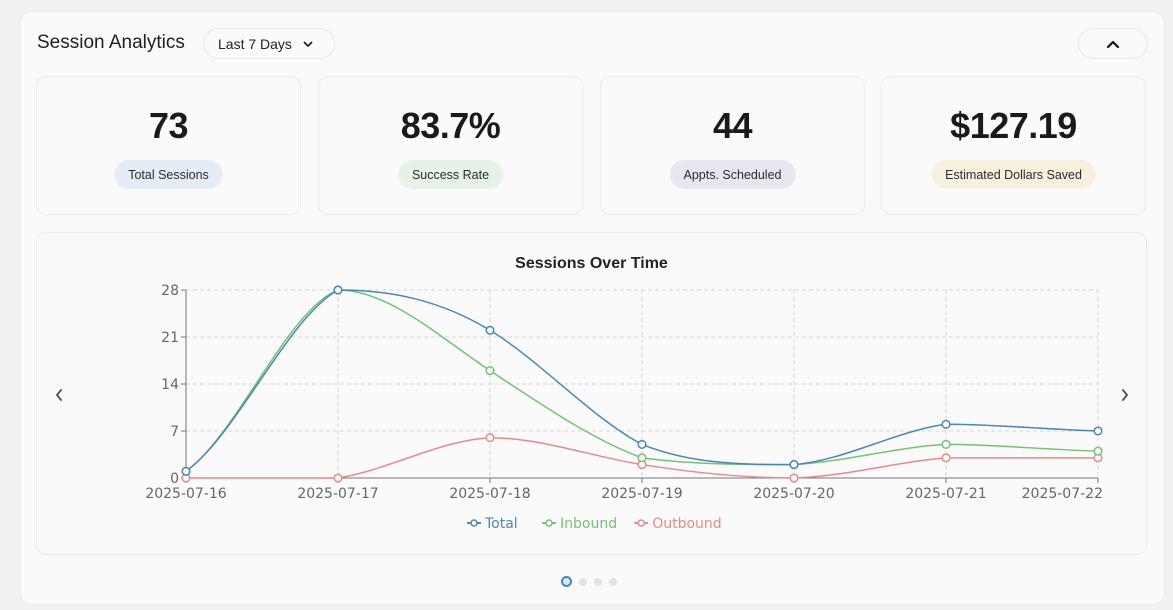  What do you see at coordinates (168, 174) in the screenshot?
I see `stat-label-badge: Total Sessions` at bounding box center [168, 174].